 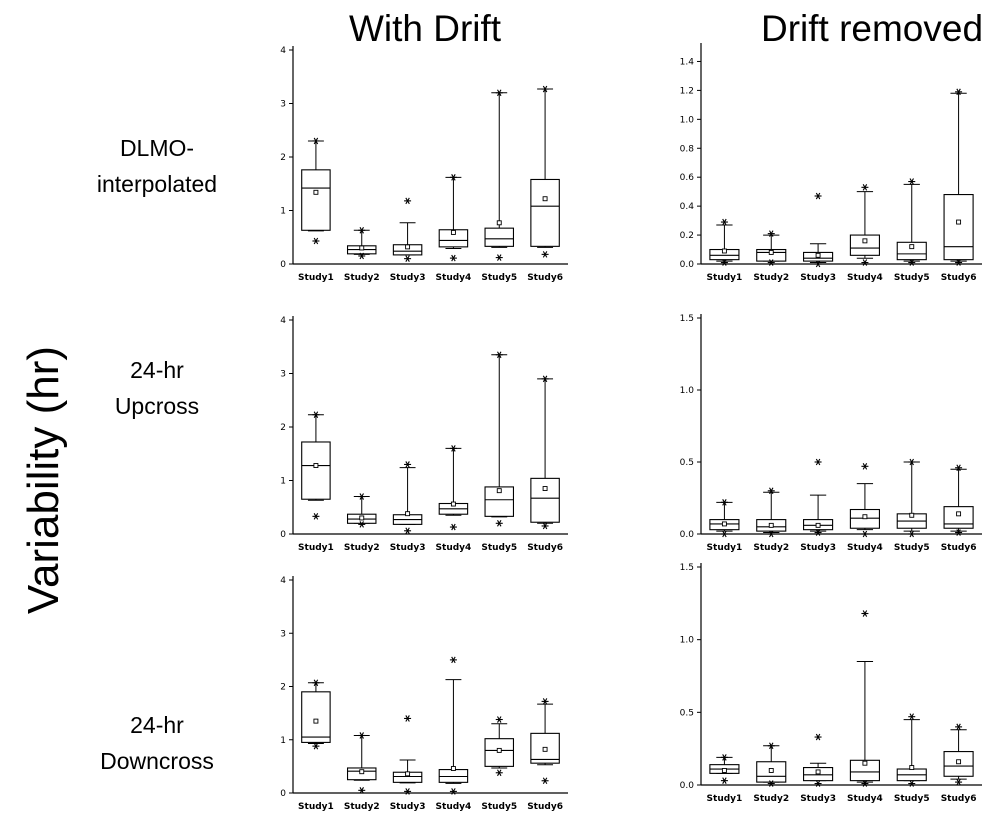 I want to click on box-study4, so click(x=453, y=725).